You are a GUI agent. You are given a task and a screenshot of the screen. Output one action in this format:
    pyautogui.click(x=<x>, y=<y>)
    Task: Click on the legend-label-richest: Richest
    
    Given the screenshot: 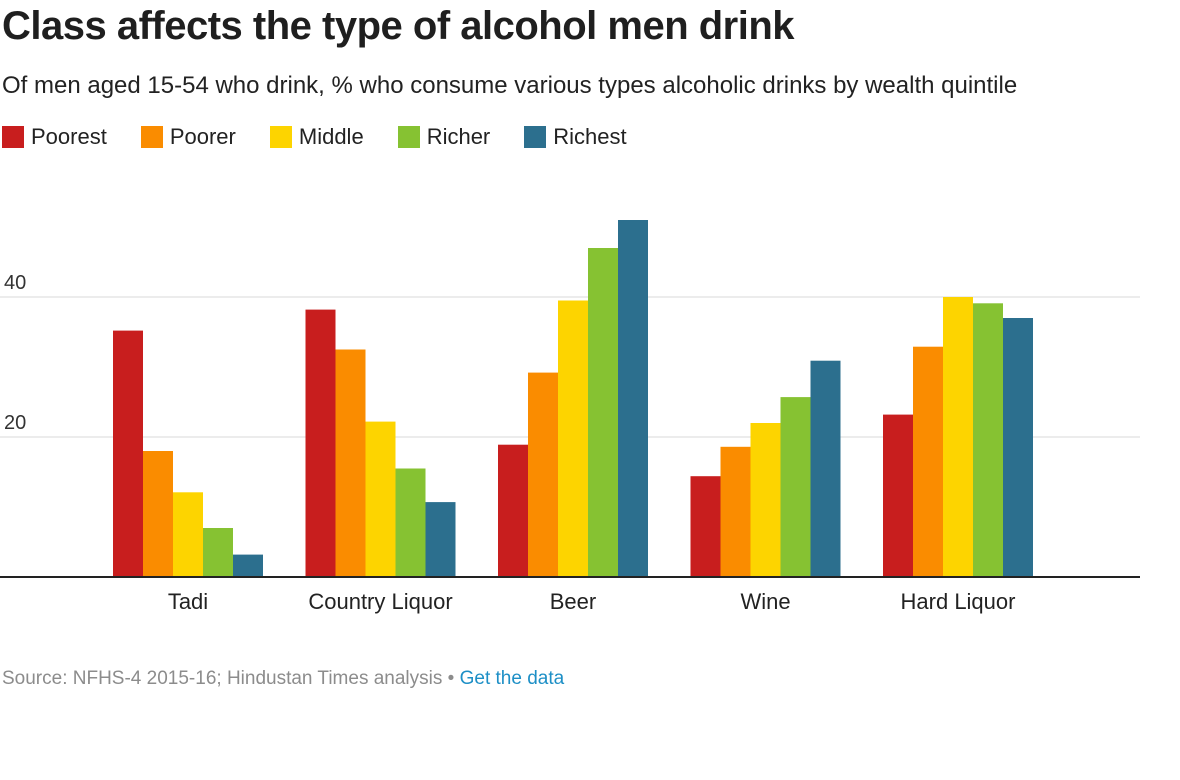 What is the action you would take?
    pyautogui.click(x=590, y=136)
    